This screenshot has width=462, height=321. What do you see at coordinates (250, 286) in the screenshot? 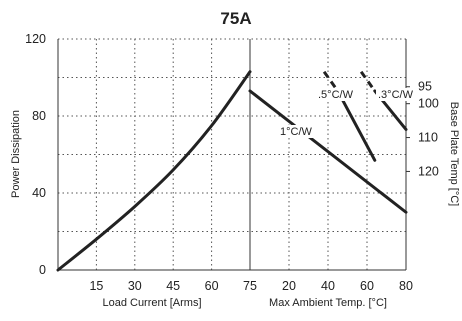
I see `x-left-tick-label: 75` at bounding box center [250, 286].